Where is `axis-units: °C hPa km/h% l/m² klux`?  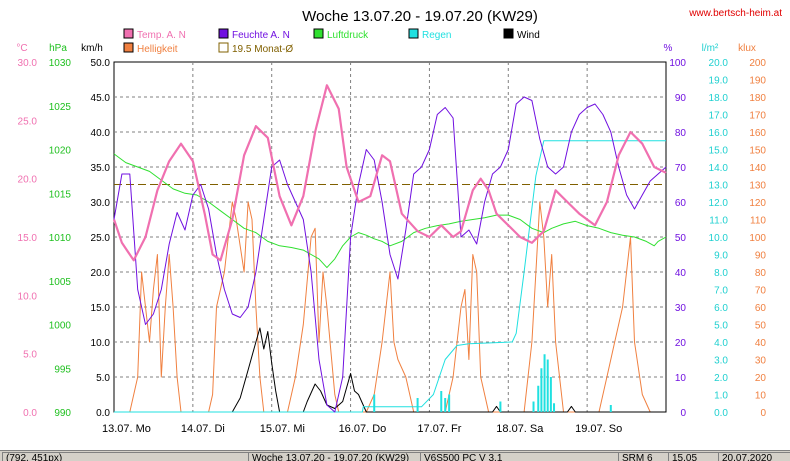
axis-units: °C hPa km/h% l/m² klux is located at coordinates (386, 48).